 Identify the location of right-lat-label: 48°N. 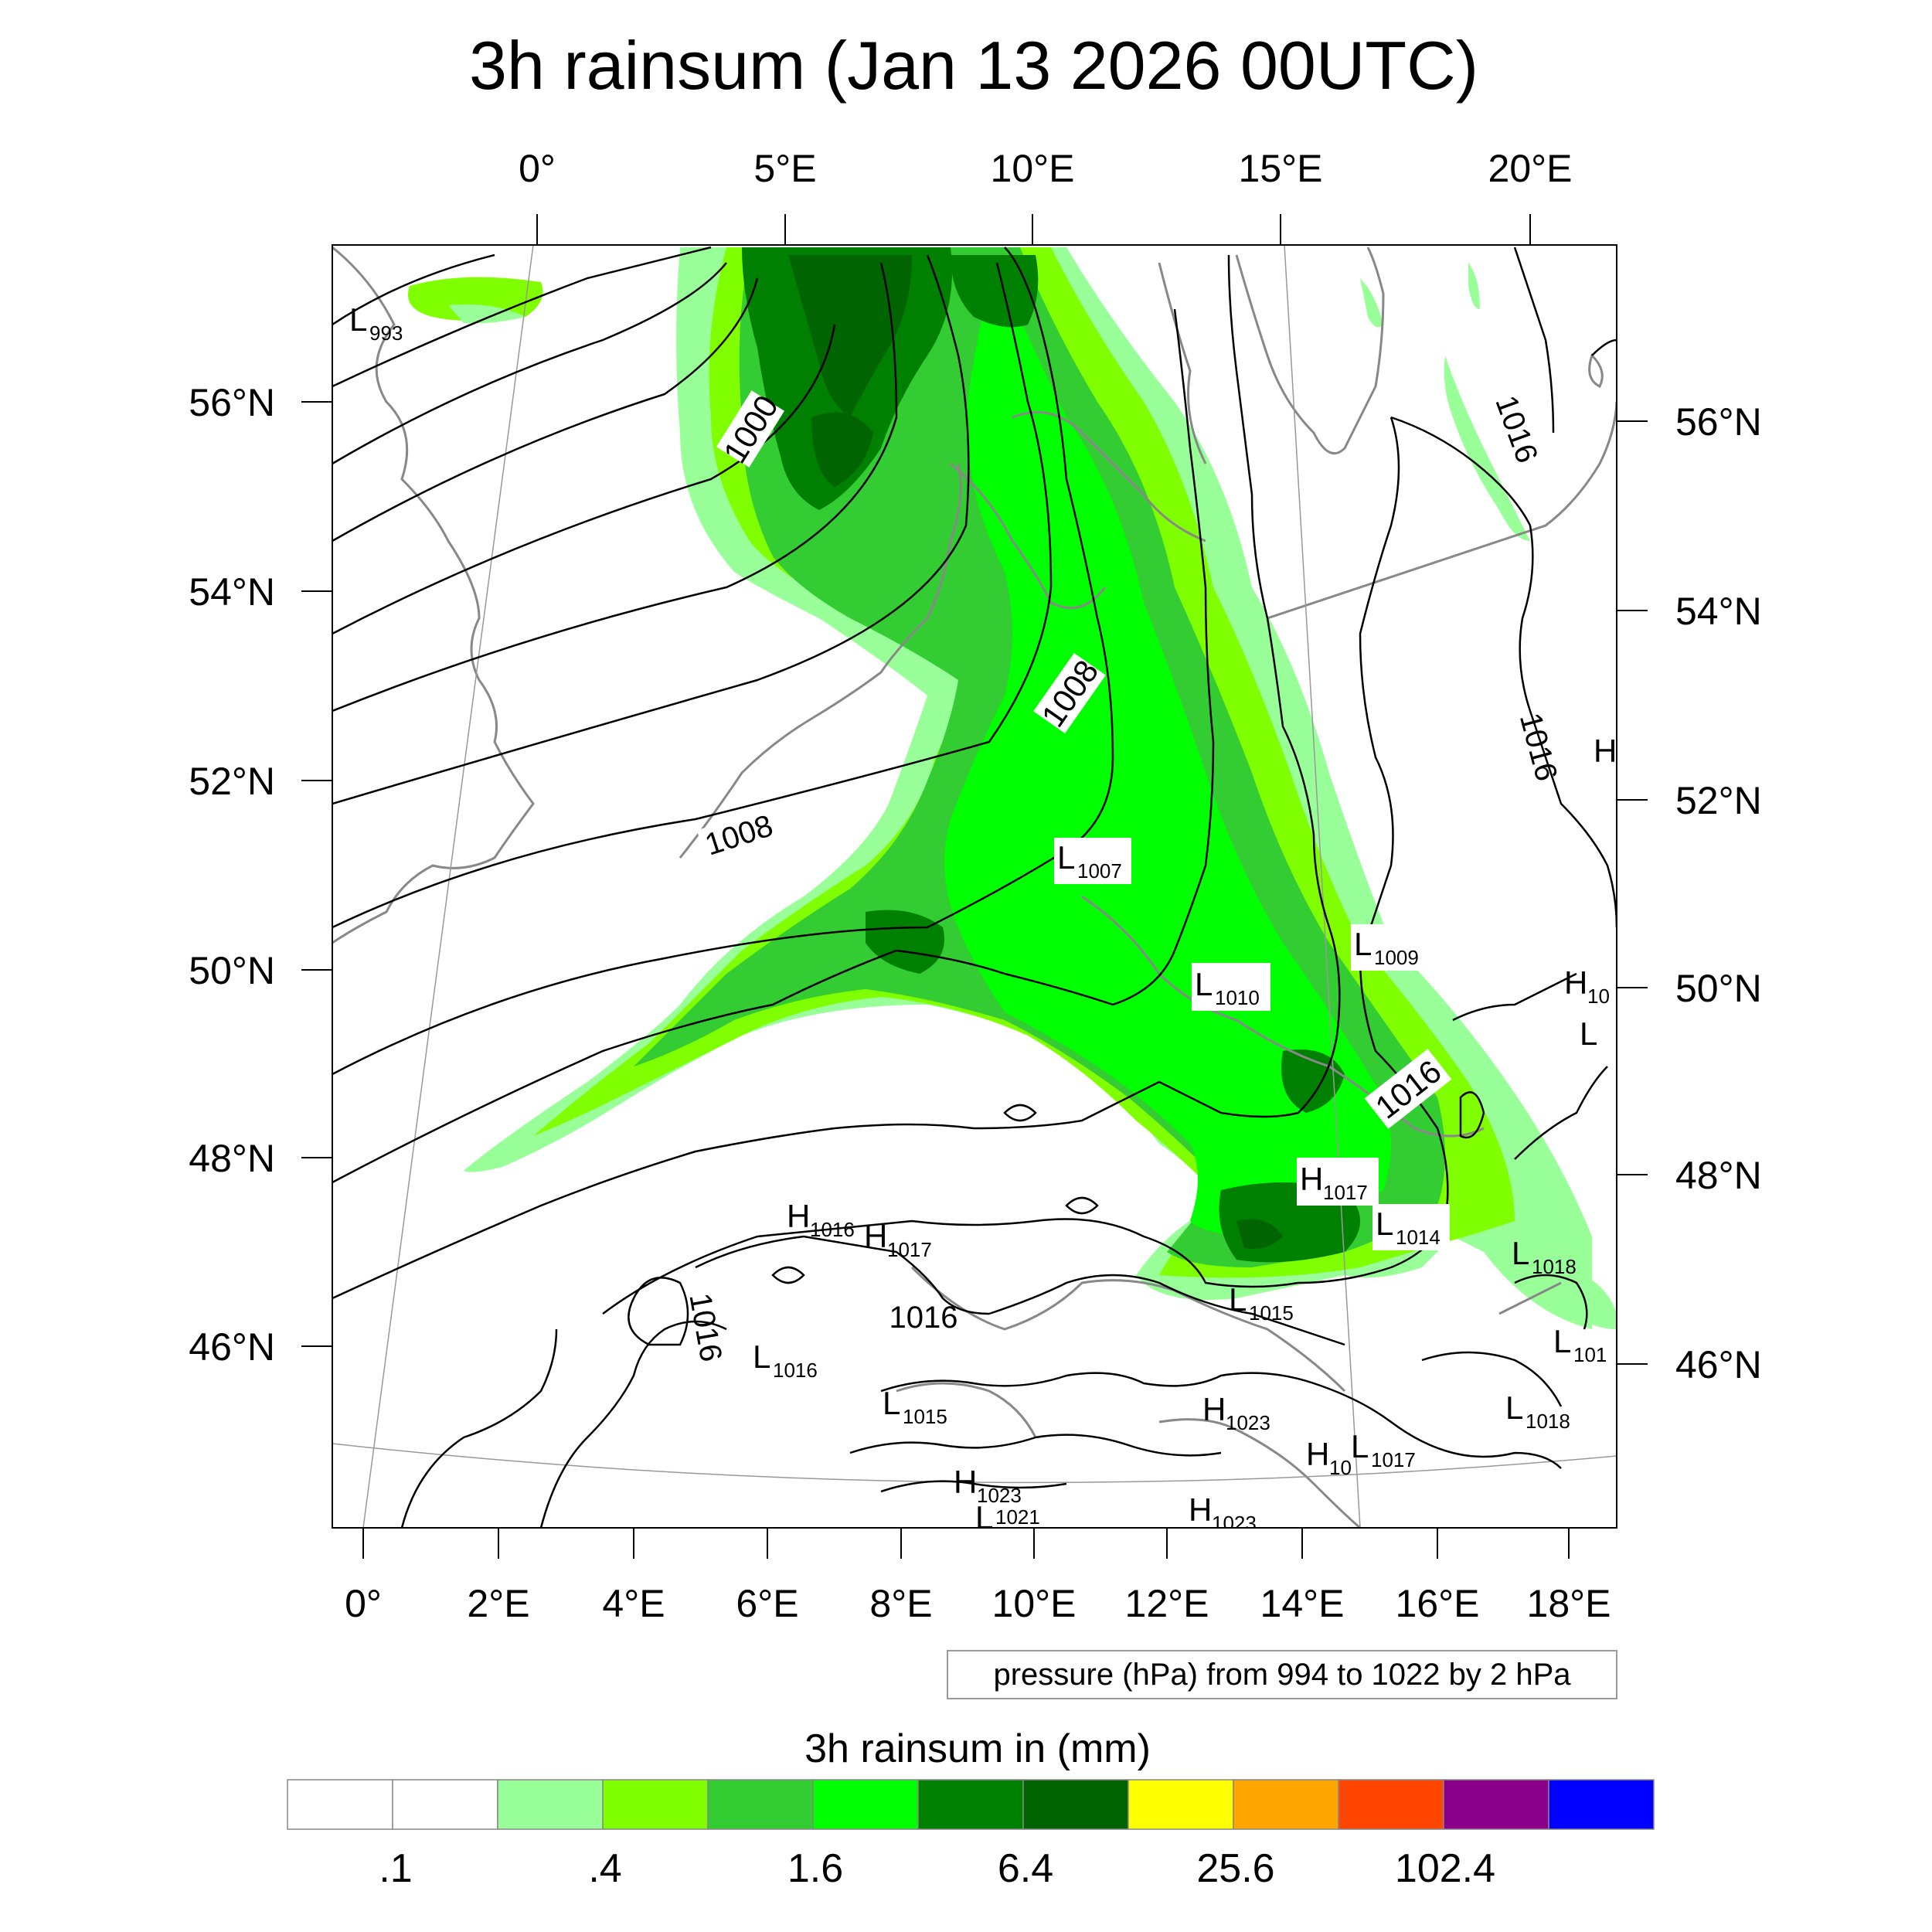
(1718, 1176).